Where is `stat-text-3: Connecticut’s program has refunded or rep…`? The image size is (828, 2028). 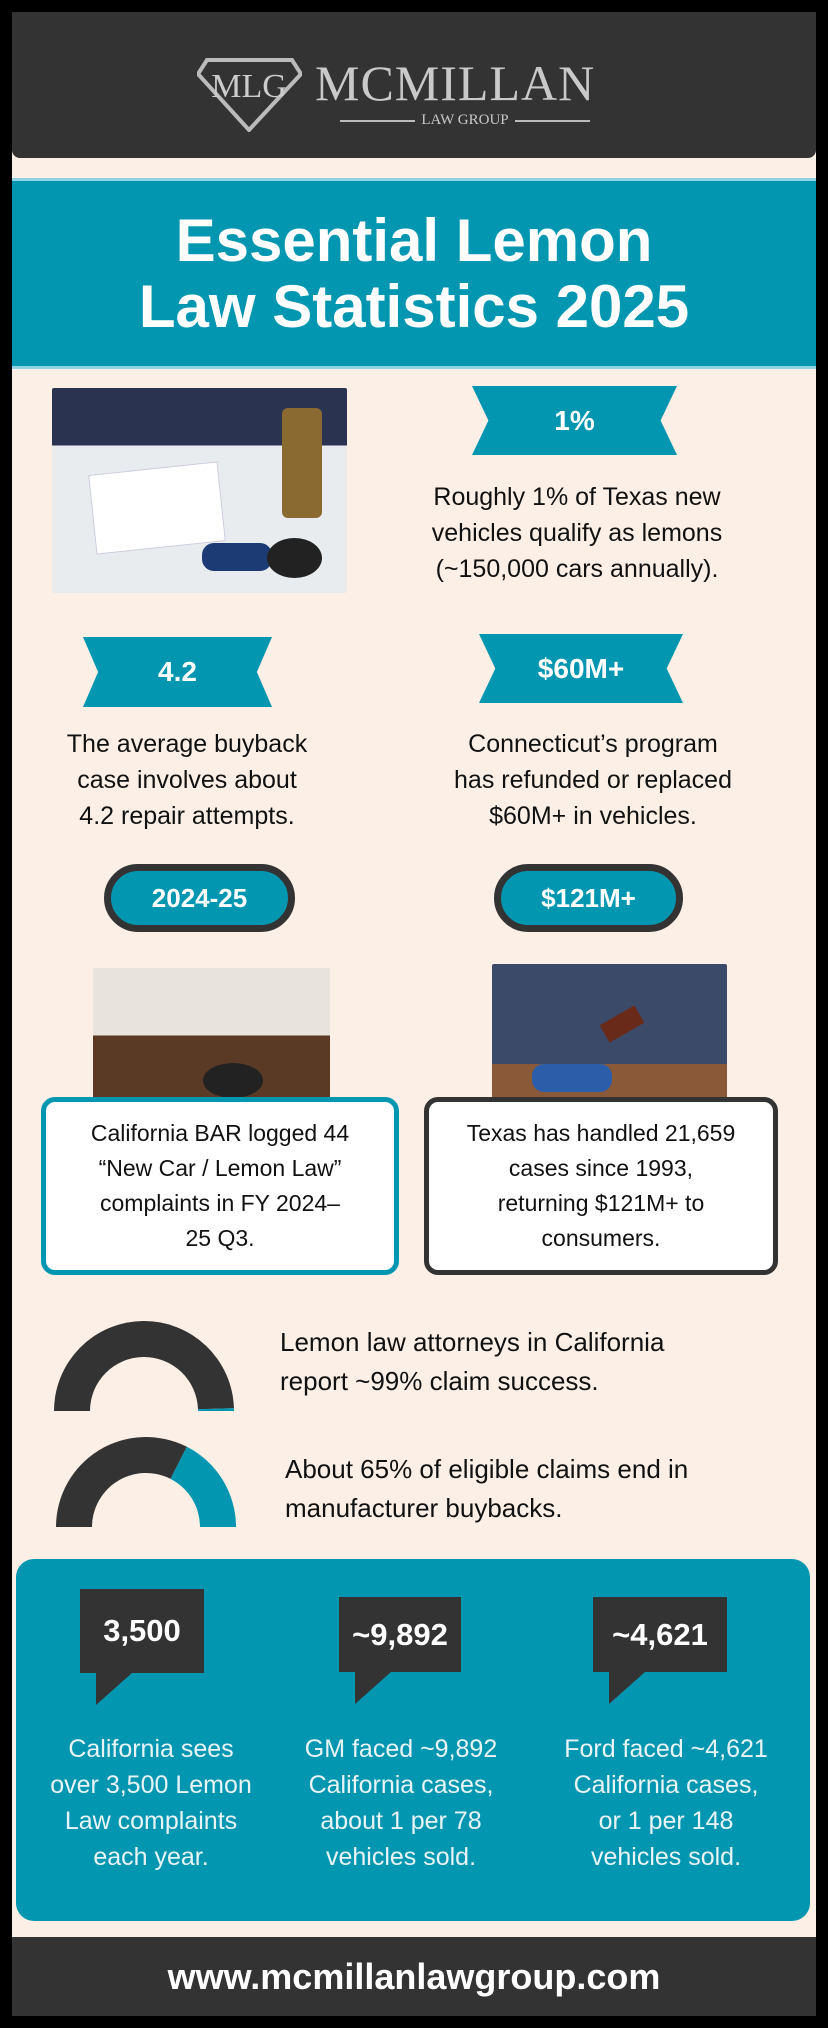 stat-text-3: Connecticut’s program has refunded or rep… is located at coordinates (593, 780).